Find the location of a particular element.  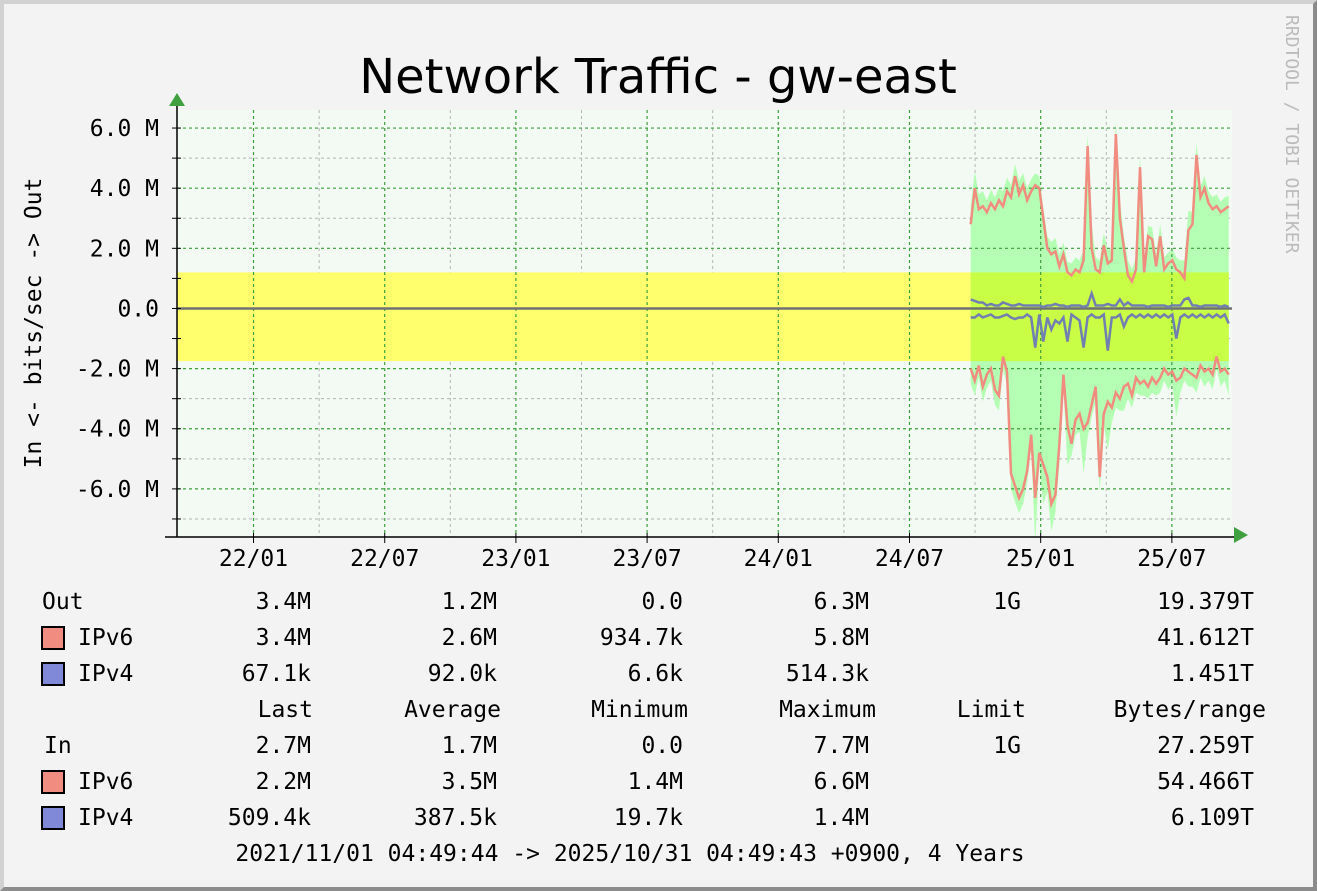

rrdtool-watermark: RRDTOOL / TOBI OETIKER is located at coordinates (1291, 134).